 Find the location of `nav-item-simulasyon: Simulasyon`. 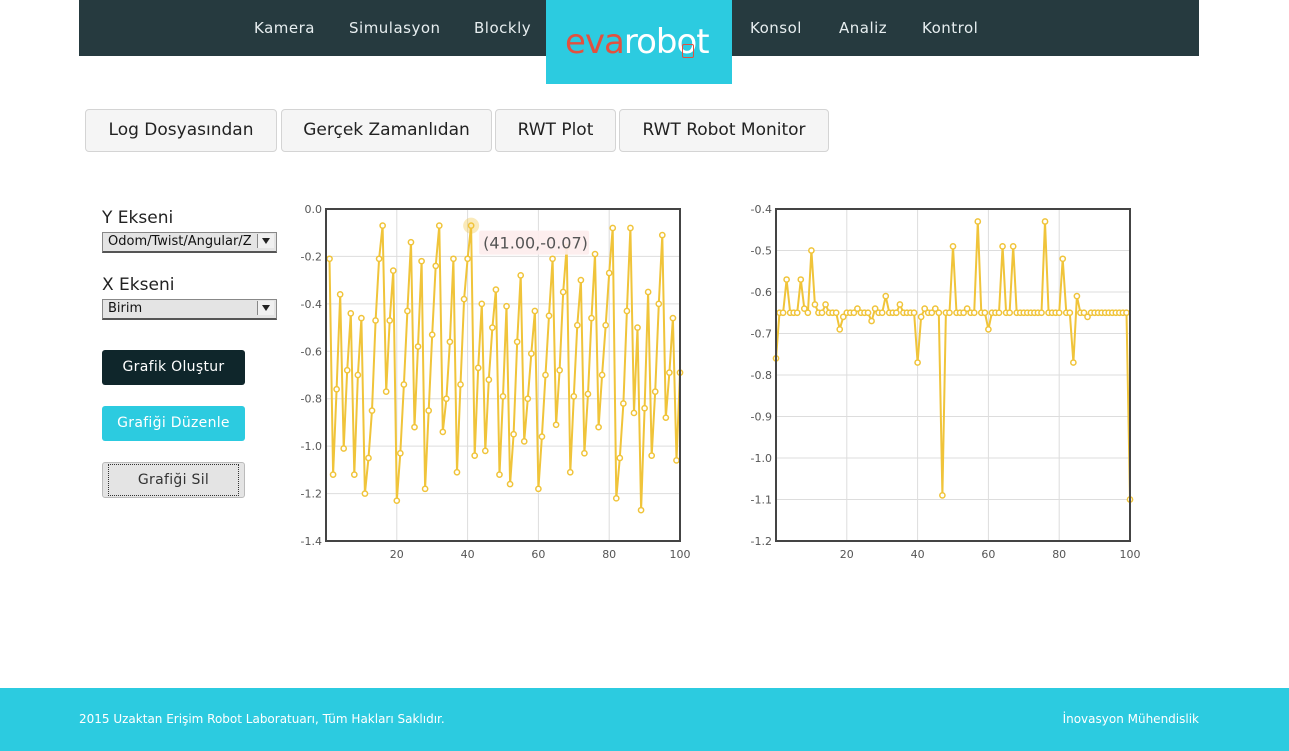

nav-item-simulasyon: Simulasyon is located at coordinates (395, 28).